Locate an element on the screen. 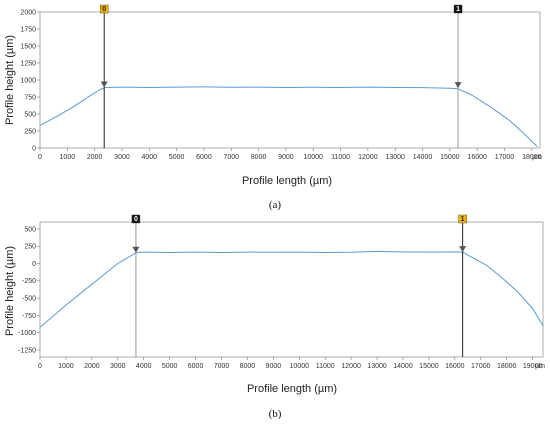 This screenshot has width=550, height=424. y-axis-ticks: 500 250 0 -250 -500 -750 -1000 -1250 is located at coordinates (29, 290).